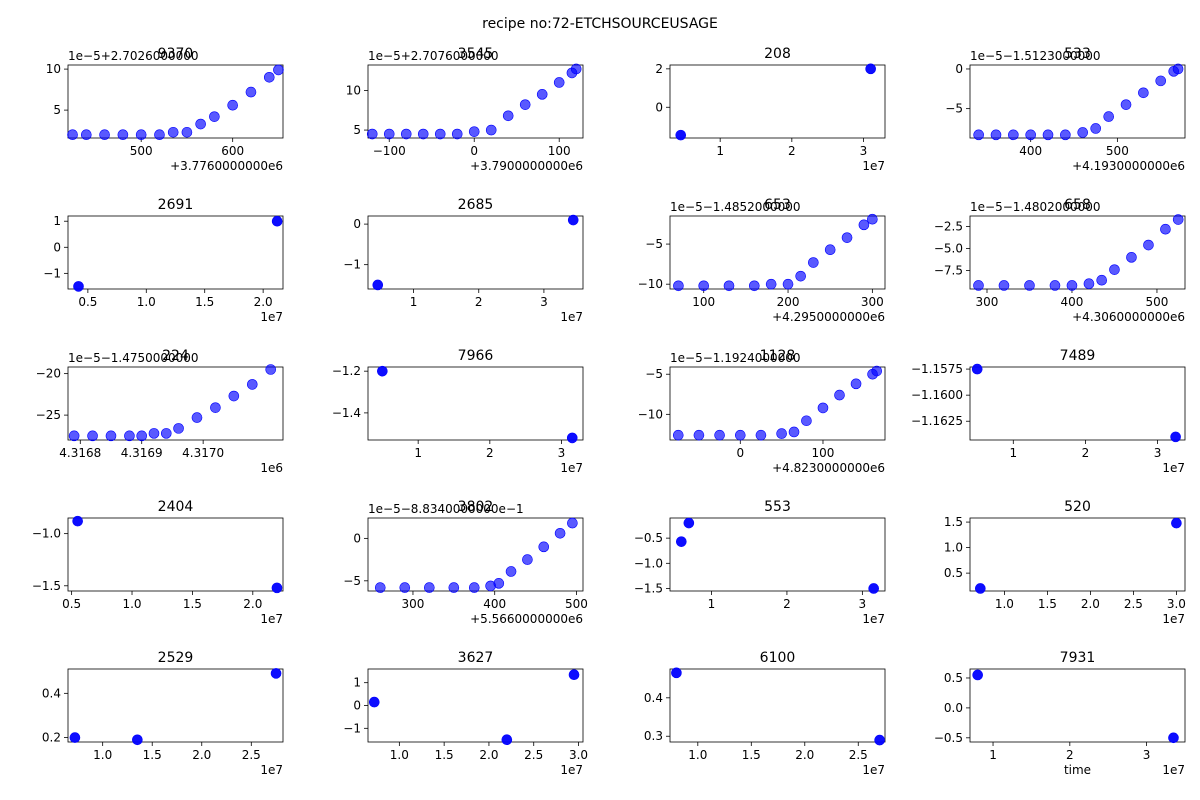 The height and width of the screenshot is (800, 1200). Describe the element at coordinates (176, 205) in the screenshot. I see `subplot-title: 2691` at that location.